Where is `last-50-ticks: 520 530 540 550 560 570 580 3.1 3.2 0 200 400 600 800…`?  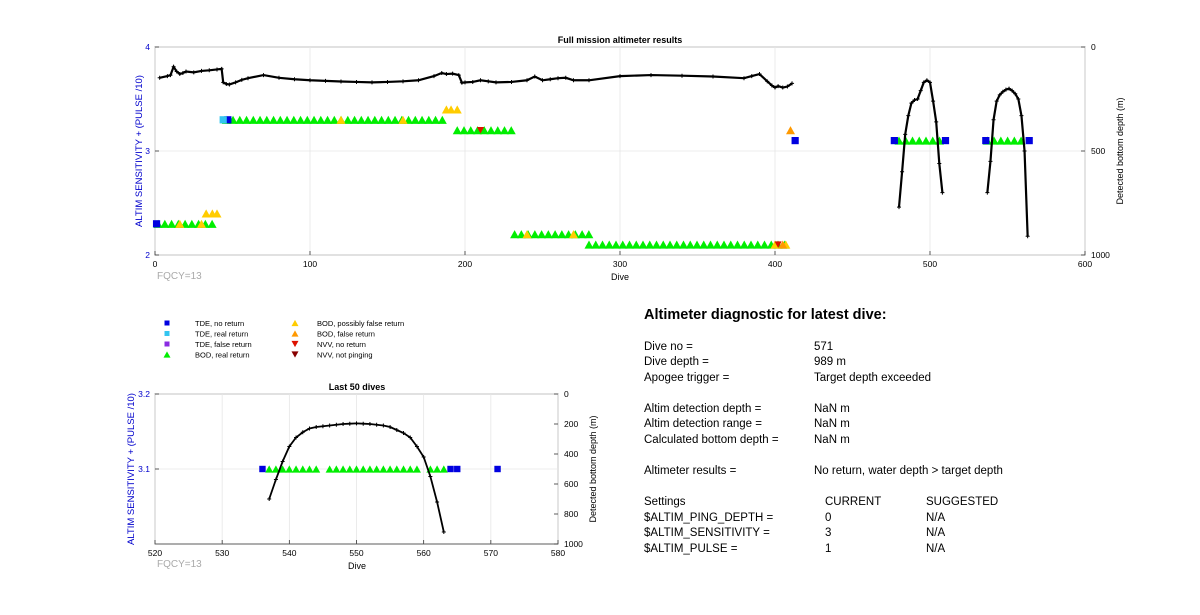 last-50-ticks: 520 530 540 550 560 570 580 3.1 3.2 0 200 400 600 800… is located at coordinates (360, 473).